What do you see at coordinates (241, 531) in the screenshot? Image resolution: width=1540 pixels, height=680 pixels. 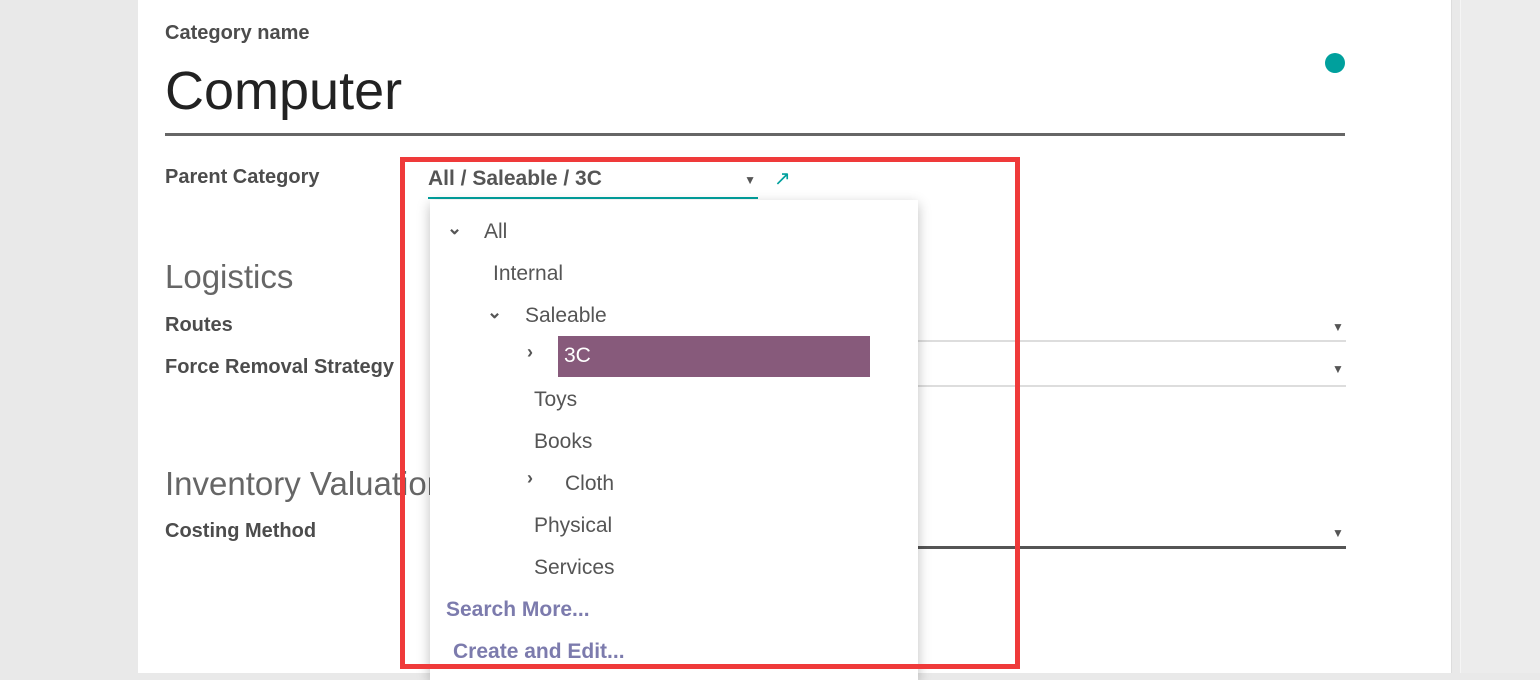 I see `costing-method-label: Costing Method` at bounding box center [241, 531].